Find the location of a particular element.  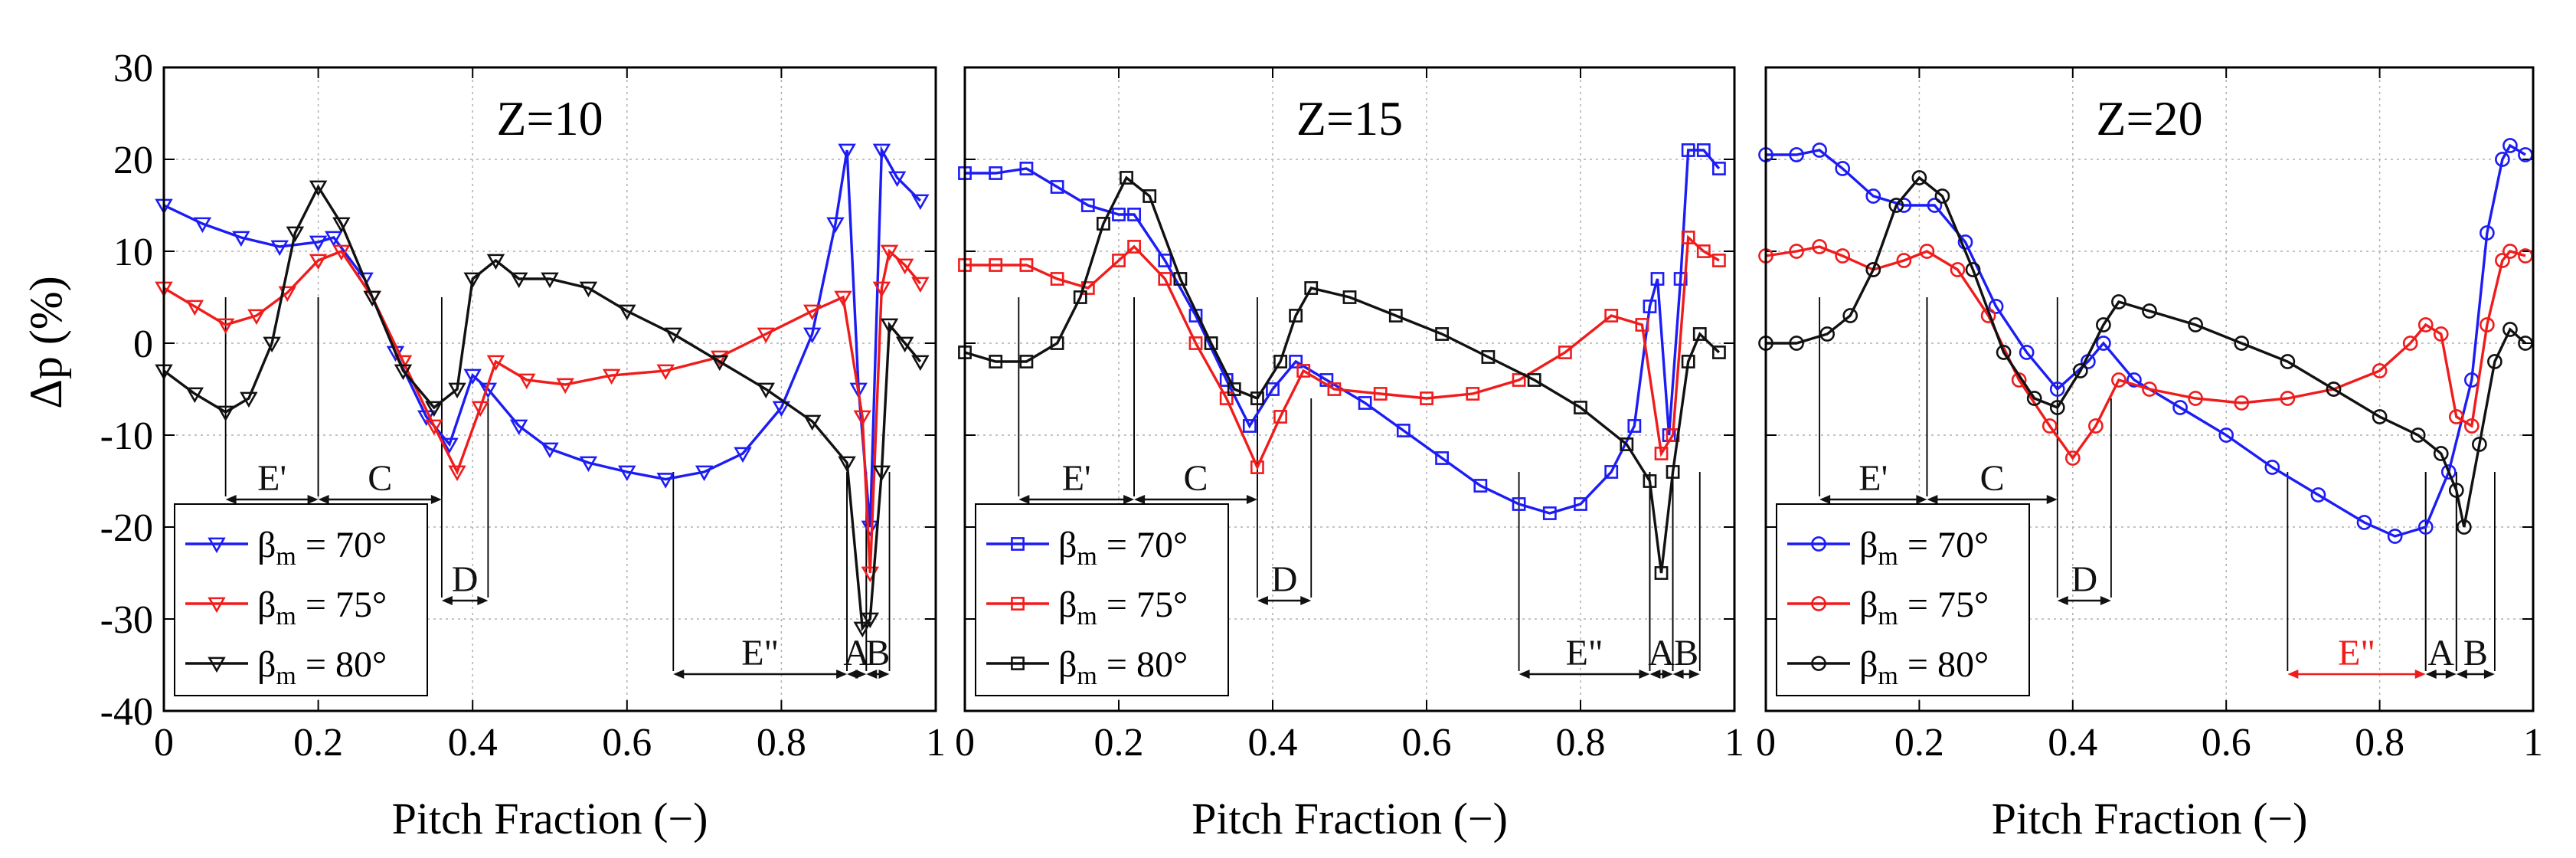

annotation-label-4: A is located at coordinates (2440, 653).